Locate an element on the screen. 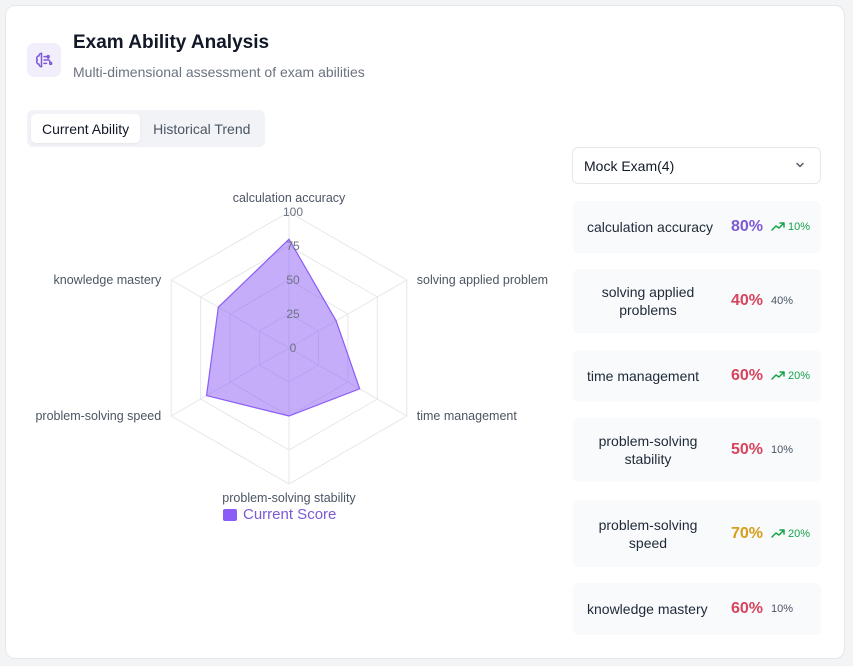 The width and height of the screenshot is (853, 666). metric-name: calculation accuracy is located at coordinates (650, 227).